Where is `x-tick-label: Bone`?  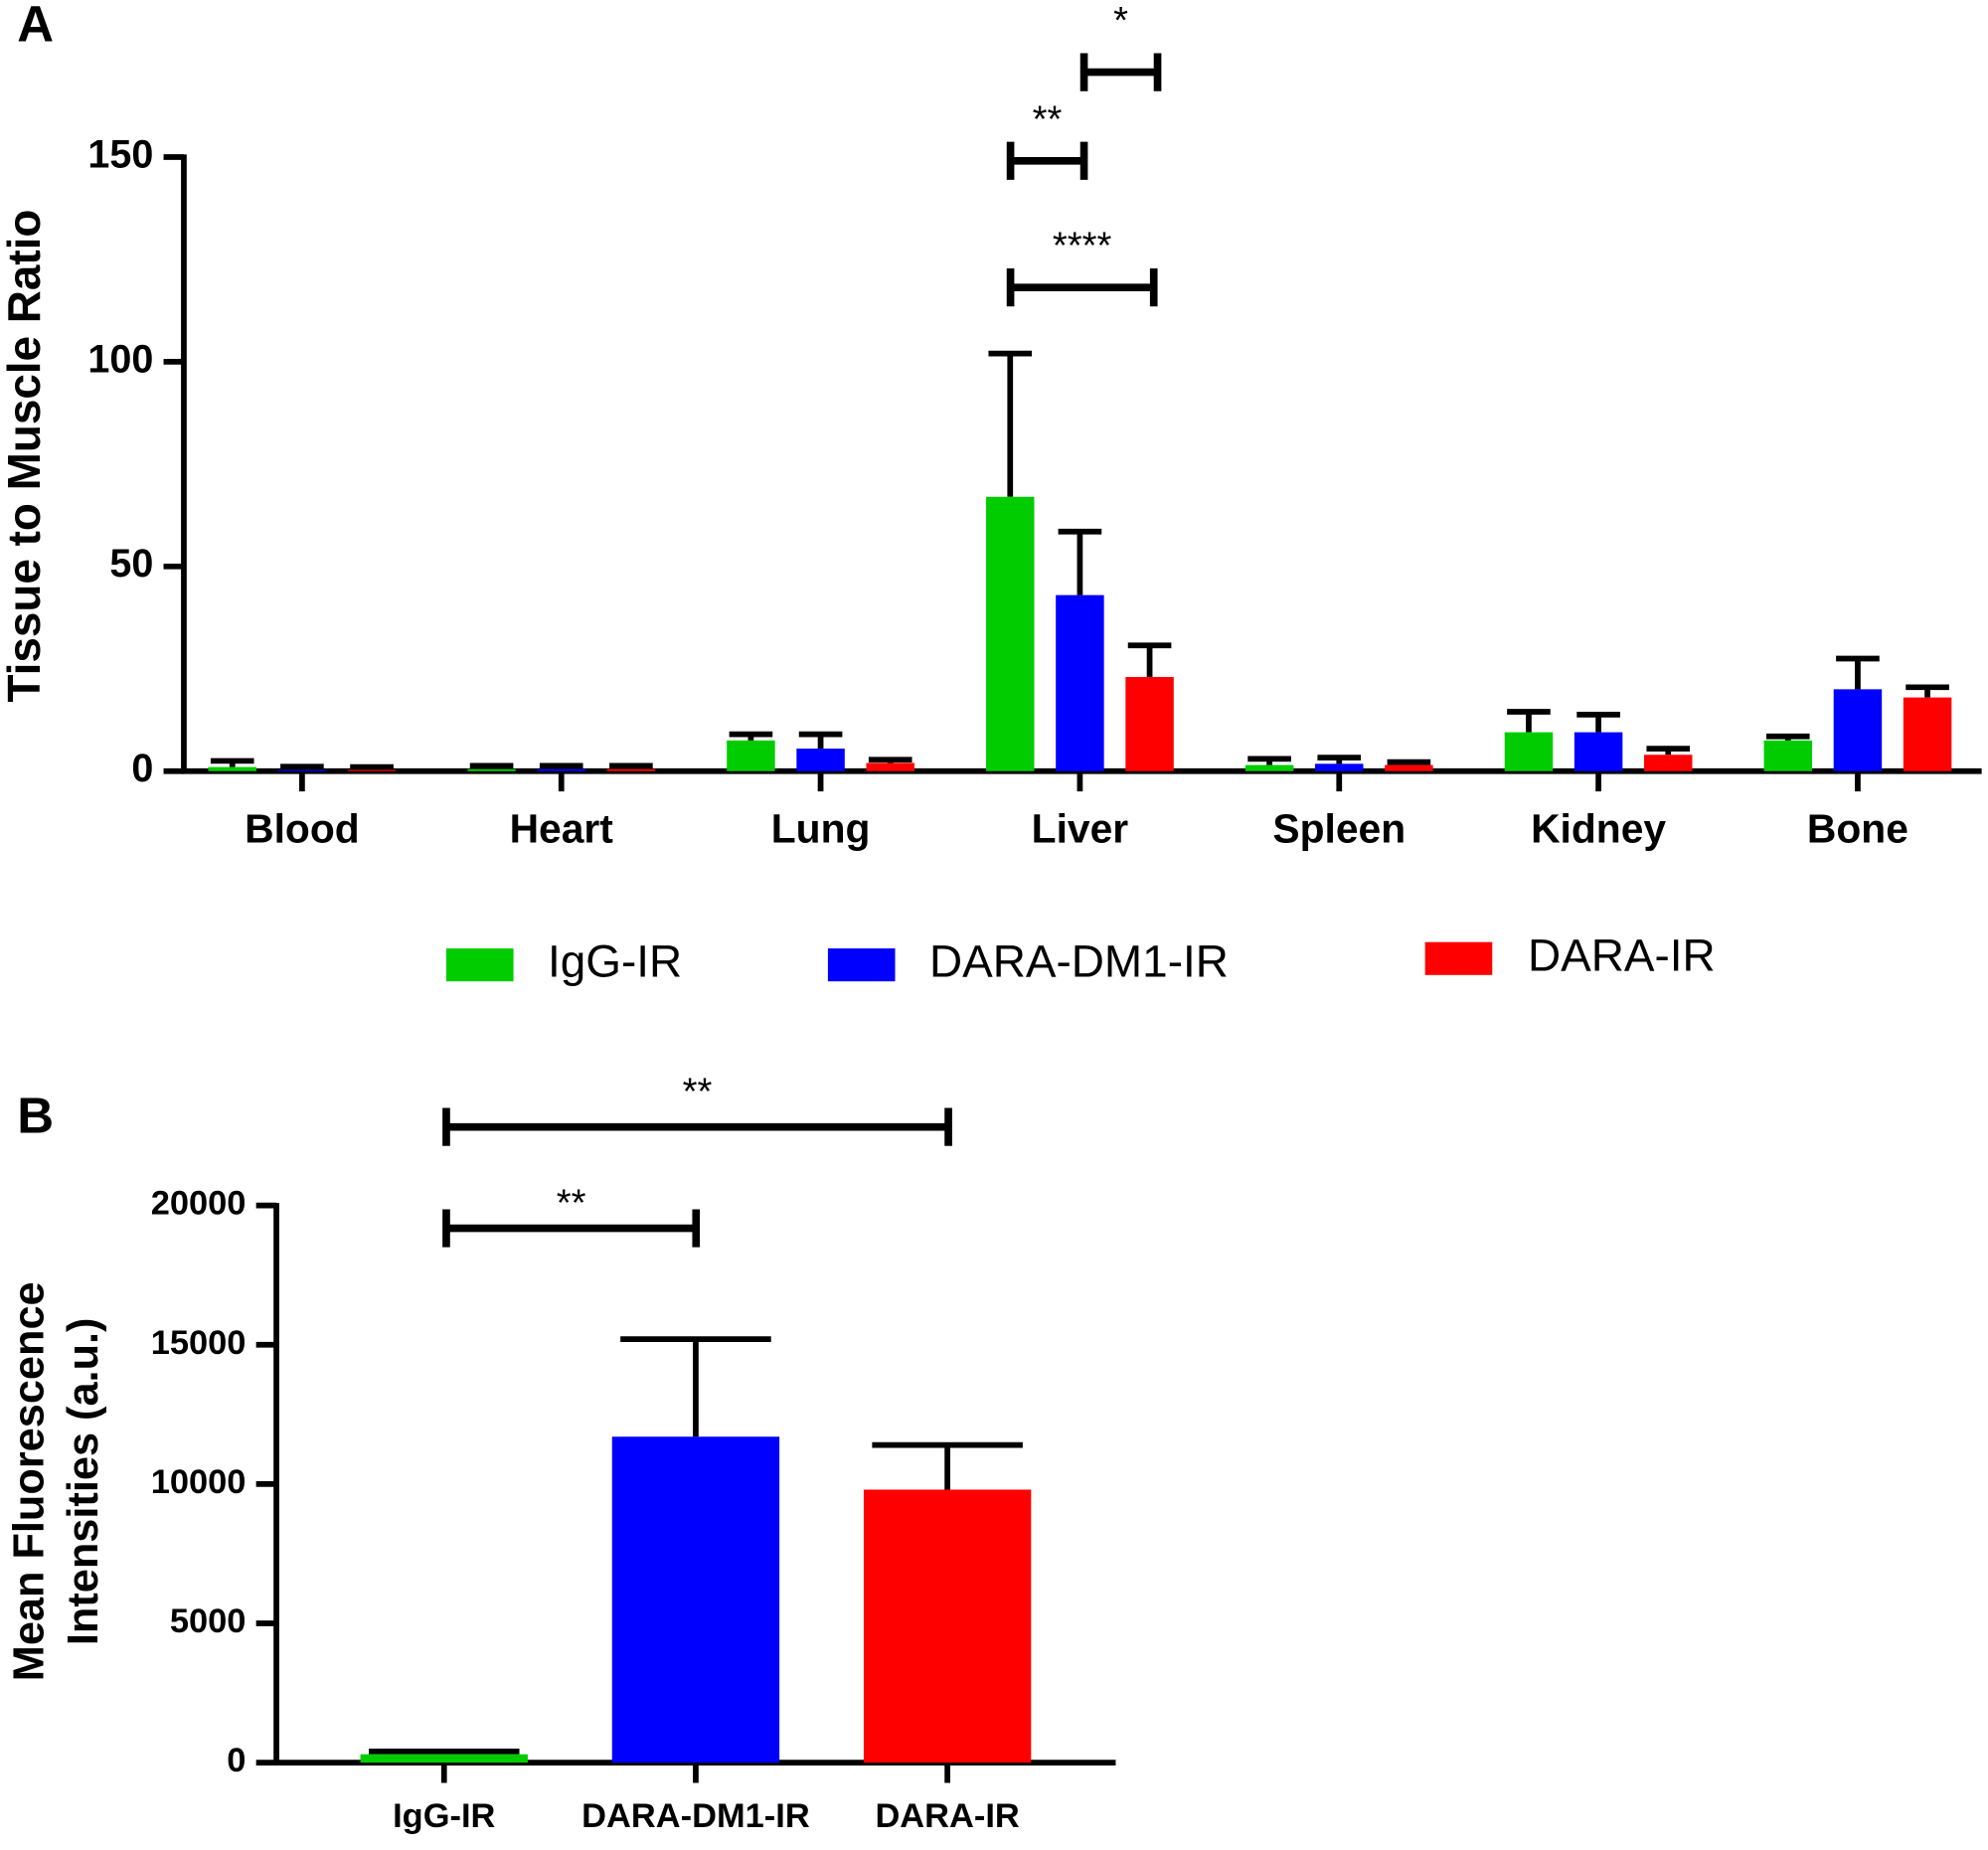
x-tick-label: Bone is located at coordinates (1857, 829).